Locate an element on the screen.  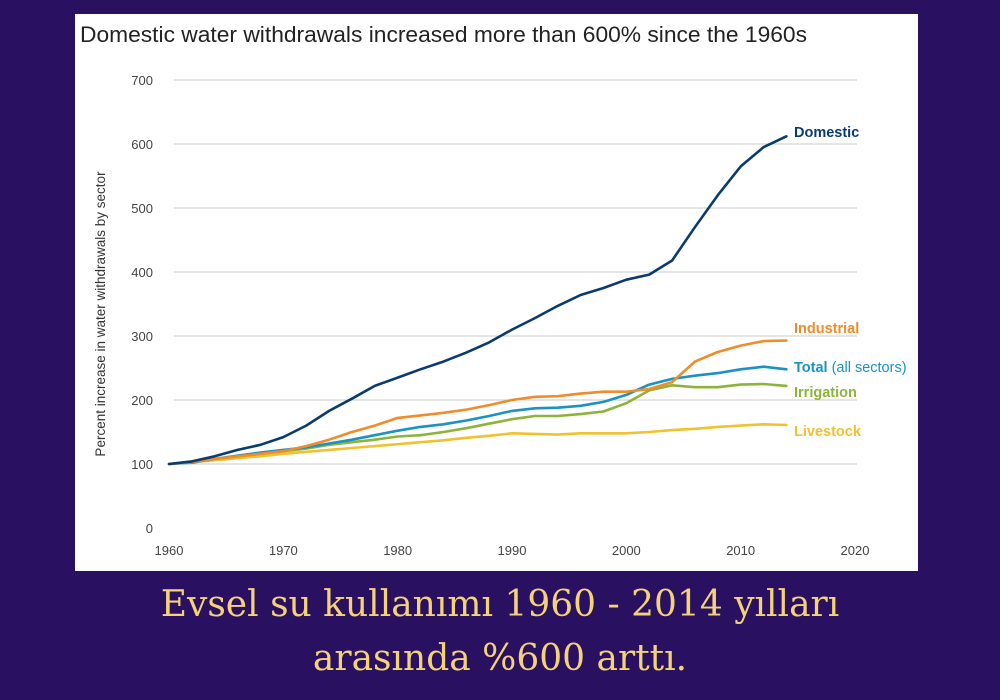
x-tick-label: 2020 is located at coordinates (855, 550).